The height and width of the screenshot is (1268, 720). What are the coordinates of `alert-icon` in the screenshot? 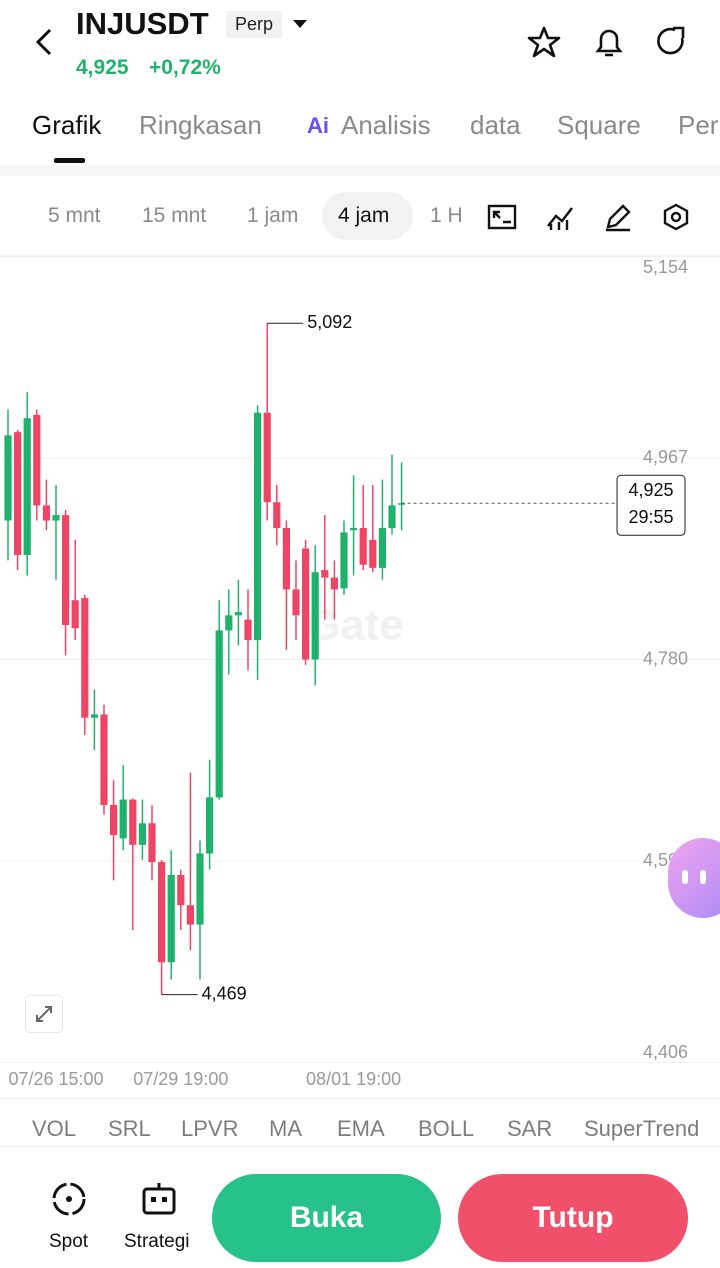 It's located at (609, 42).